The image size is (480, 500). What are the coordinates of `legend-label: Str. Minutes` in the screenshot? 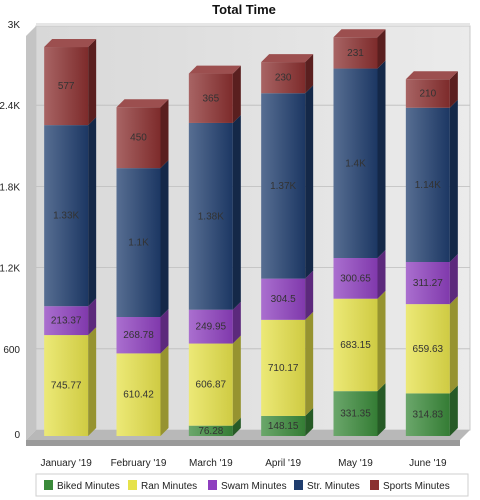 It's located at (333, 486).